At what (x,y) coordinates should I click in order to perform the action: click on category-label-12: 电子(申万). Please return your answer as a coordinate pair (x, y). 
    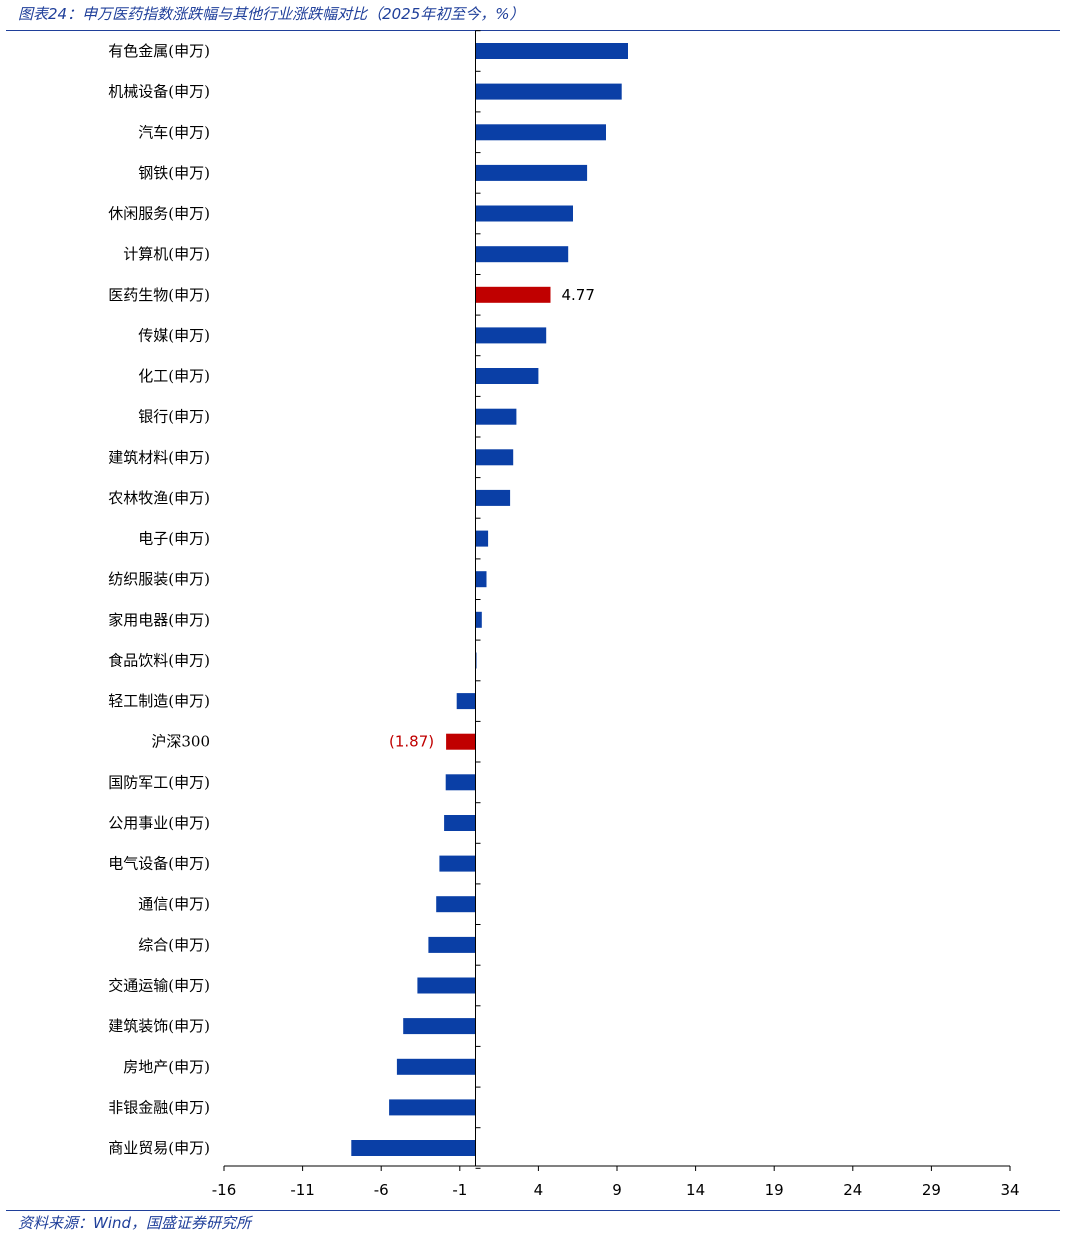
    Looking at the image, I should click on (174, 539).